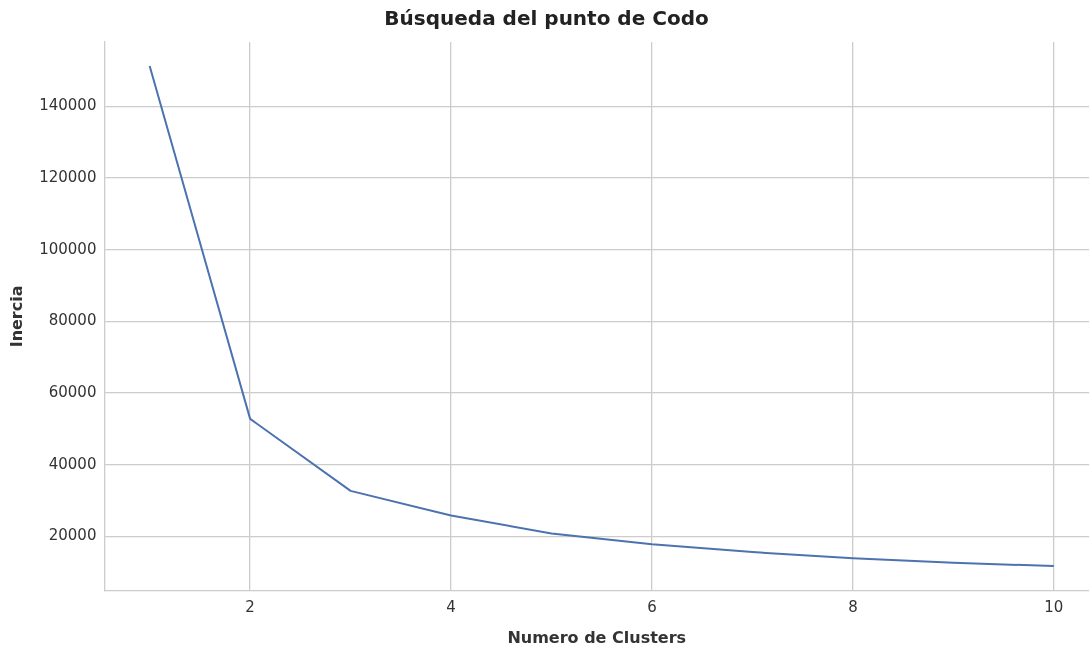  I want to click on x-tick-label: 6, so click(652, 606).